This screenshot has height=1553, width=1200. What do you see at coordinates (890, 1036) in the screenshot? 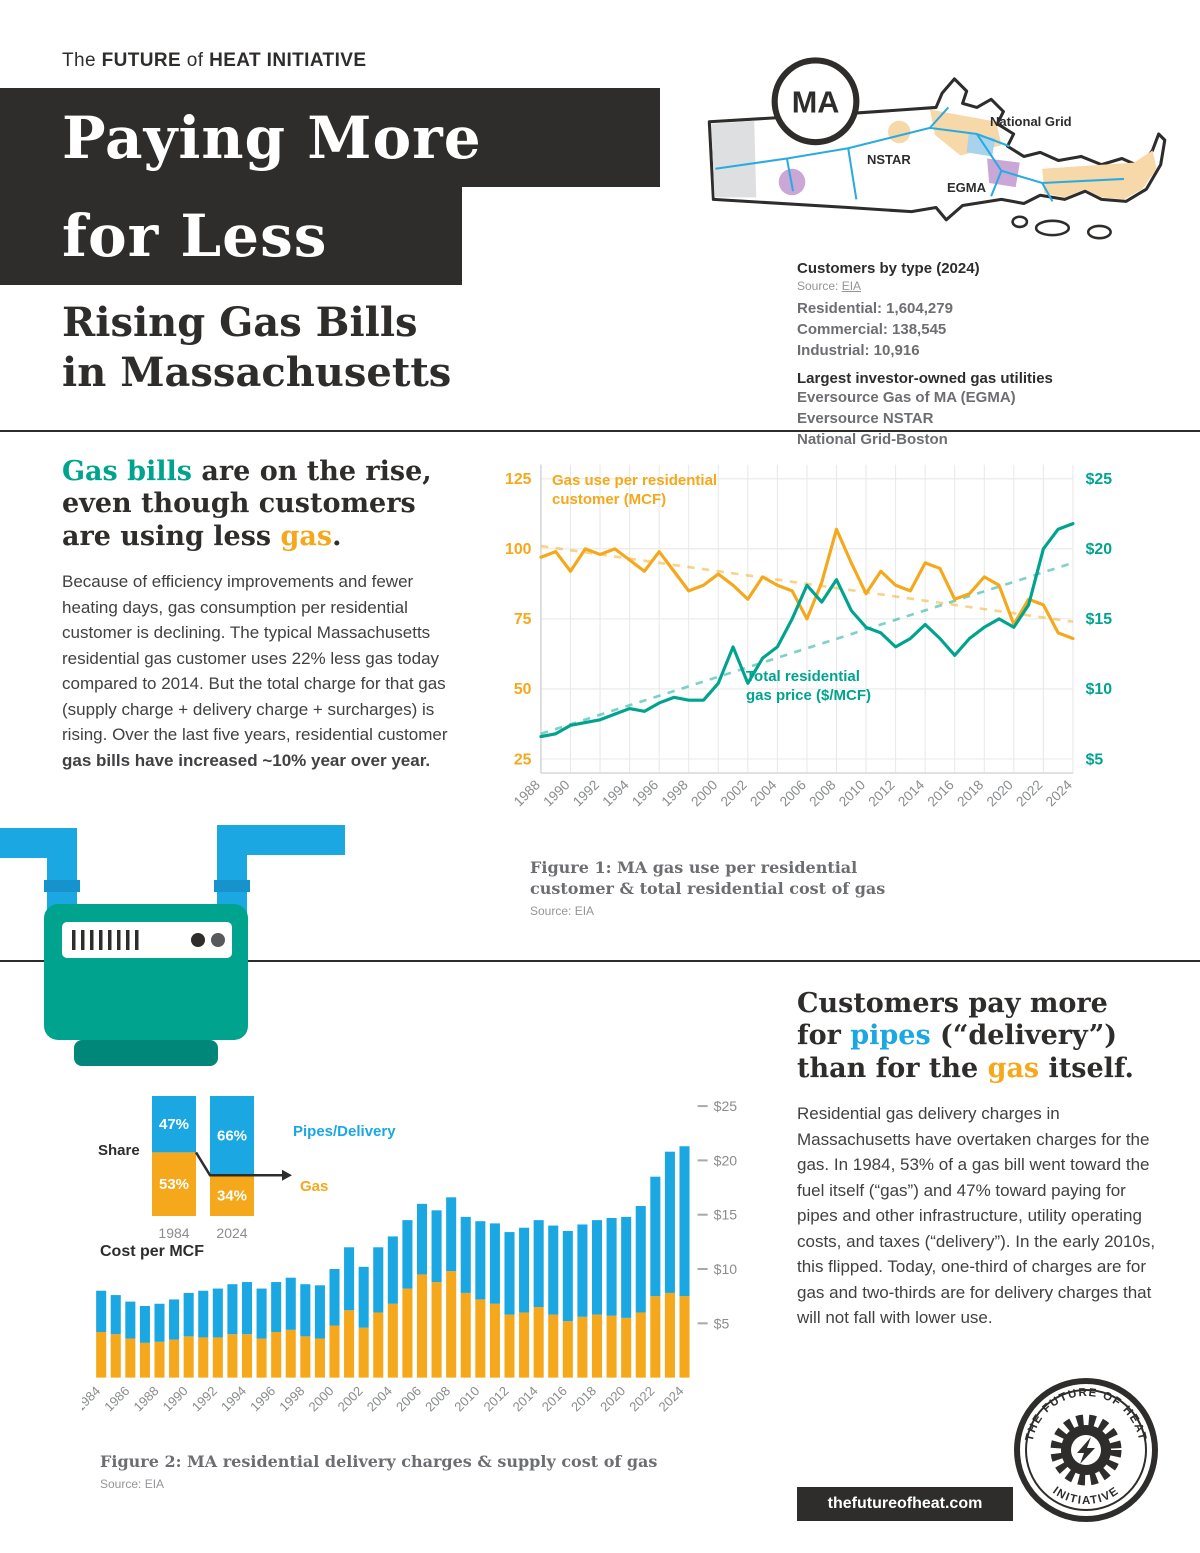
I see `heading2-pipes-highlight: pipes` at bounding box center [890, 1036].